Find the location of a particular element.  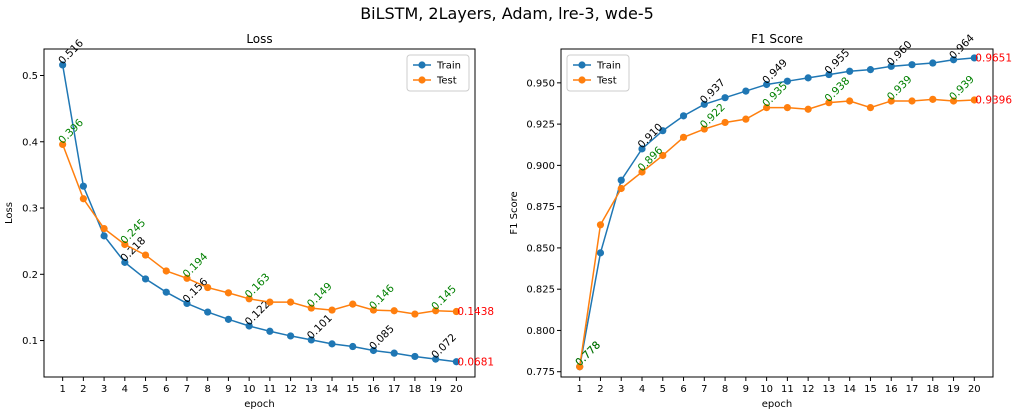

final-value-label: 0.0681 is located at coordinates (475, 362).